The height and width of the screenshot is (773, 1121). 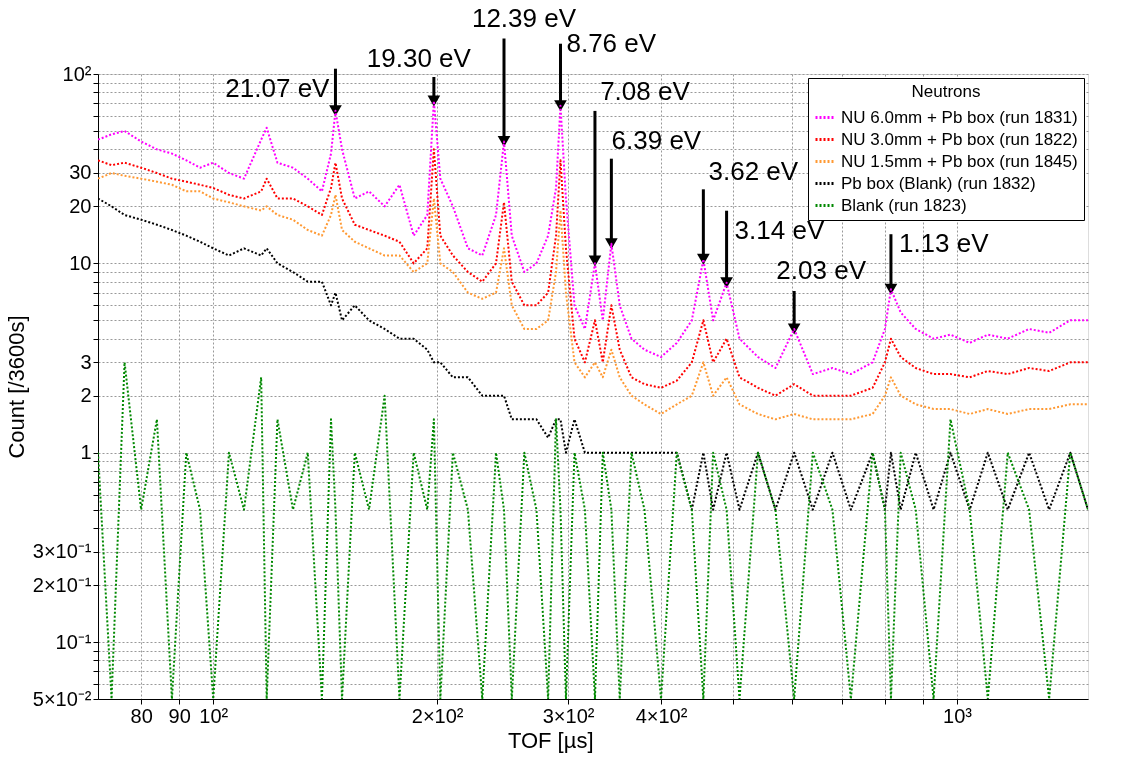 What do you see at coordinates (779, 229) in the screenshot?
I see `annotation: 3.14 eV` at bounding box center [779, 229].